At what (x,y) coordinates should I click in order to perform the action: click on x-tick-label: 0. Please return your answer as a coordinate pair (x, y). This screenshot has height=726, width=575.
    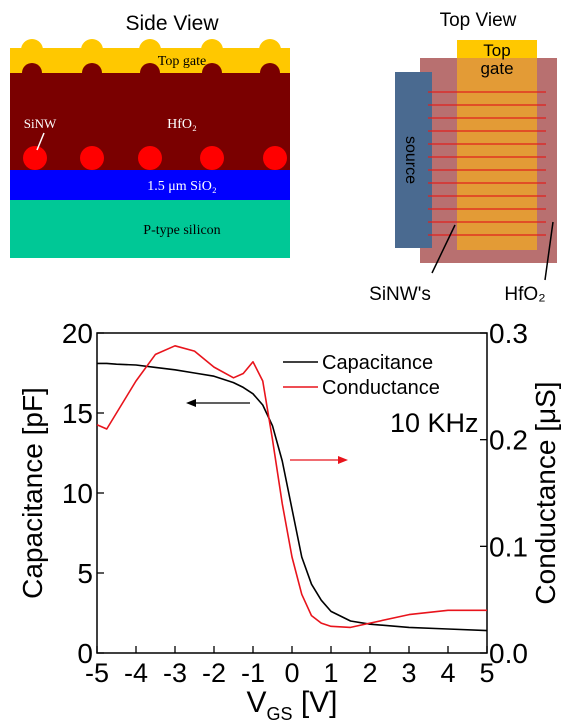
    Looking at the image, I should click on (291, 673).